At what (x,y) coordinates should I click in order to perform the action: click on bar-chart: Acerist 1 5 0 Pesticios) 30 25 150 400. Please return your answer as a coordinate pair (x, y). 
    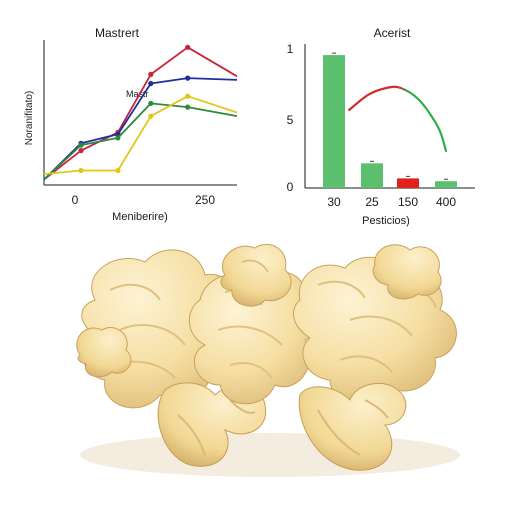
    Looking at the image, I should click on (381, 126).